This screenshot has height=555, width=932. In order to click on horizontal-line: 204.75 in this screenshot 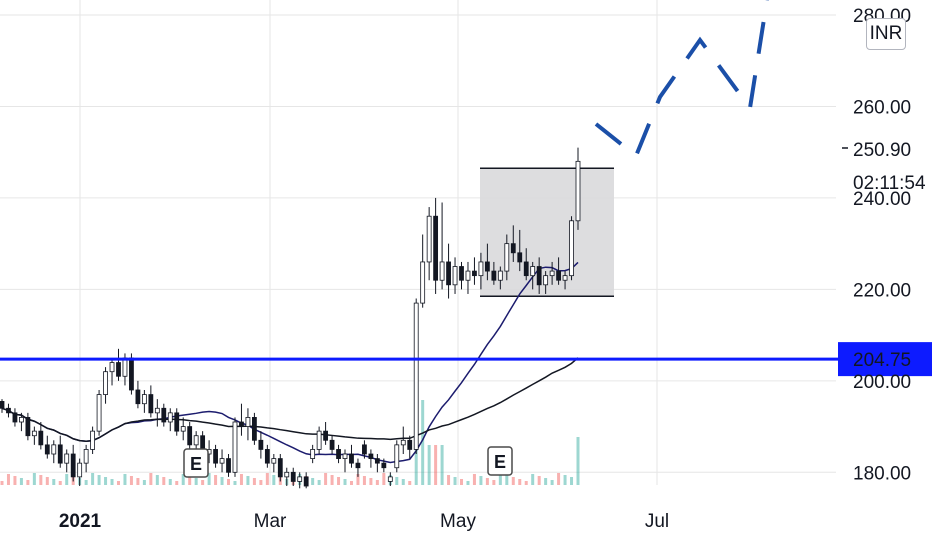, I will do `click(466, 359)`.